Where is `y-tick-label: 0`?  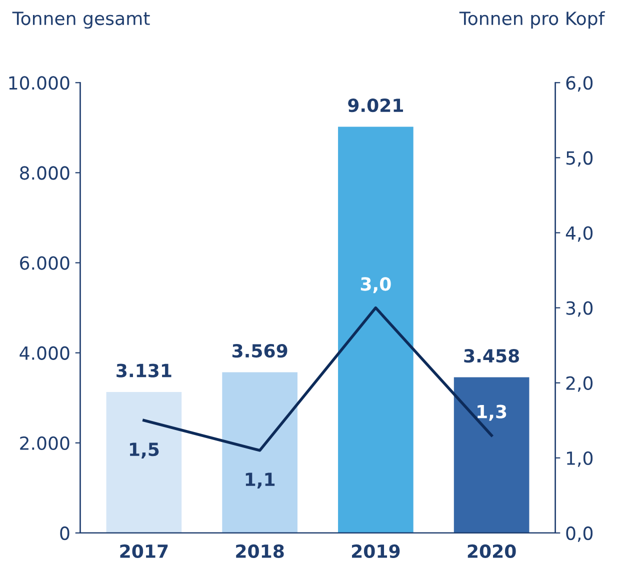 y-tick-label: 0 is located at coordinates (65, 533).